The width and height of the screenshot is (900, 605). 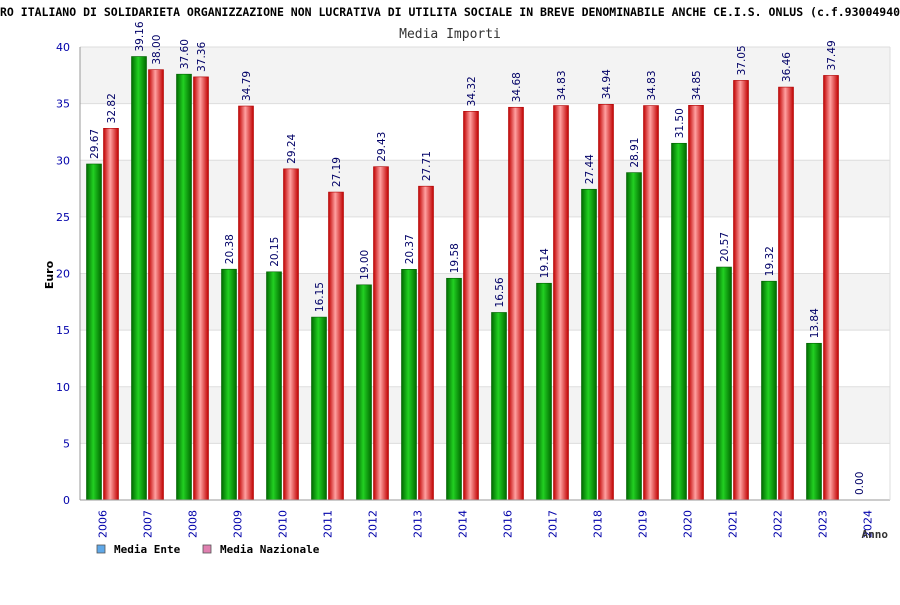 What do you see at coordinates (787, 67) in the screenshot?
I see `bar-value-label: 36.46` at bounding box center [787, 67].